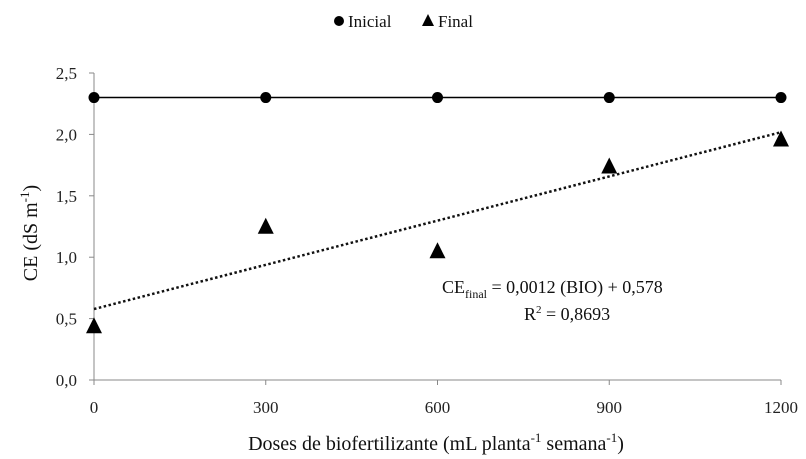 The height and width of the screenshot is (459, 806). What do you see at coordinates (536, 437) in the screenshot?
I see `x-axis-title-sup1: -1` at bounding box center [536, 437].